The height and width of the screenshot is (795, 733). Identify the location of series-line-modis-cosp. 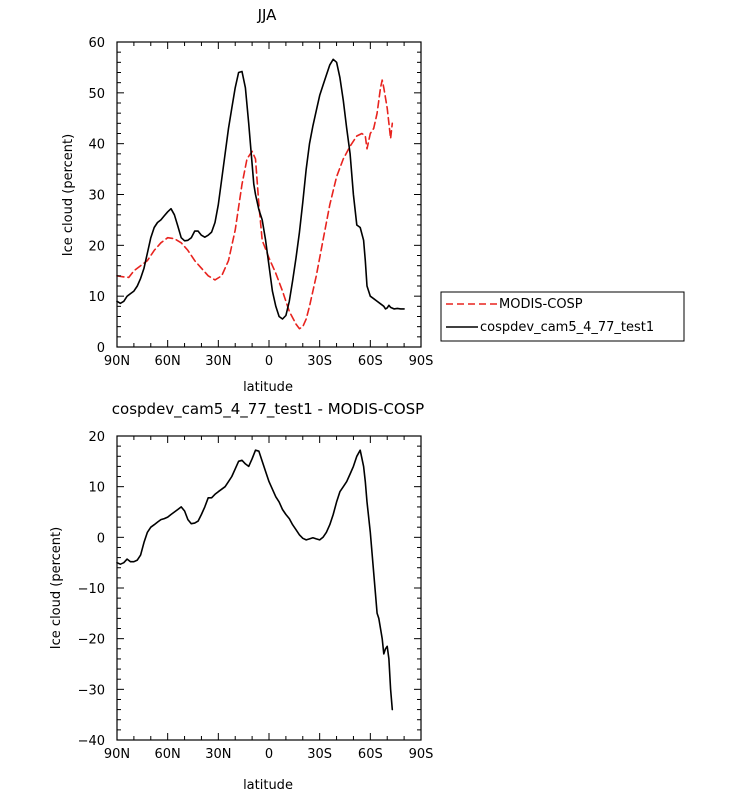
(255, 204).